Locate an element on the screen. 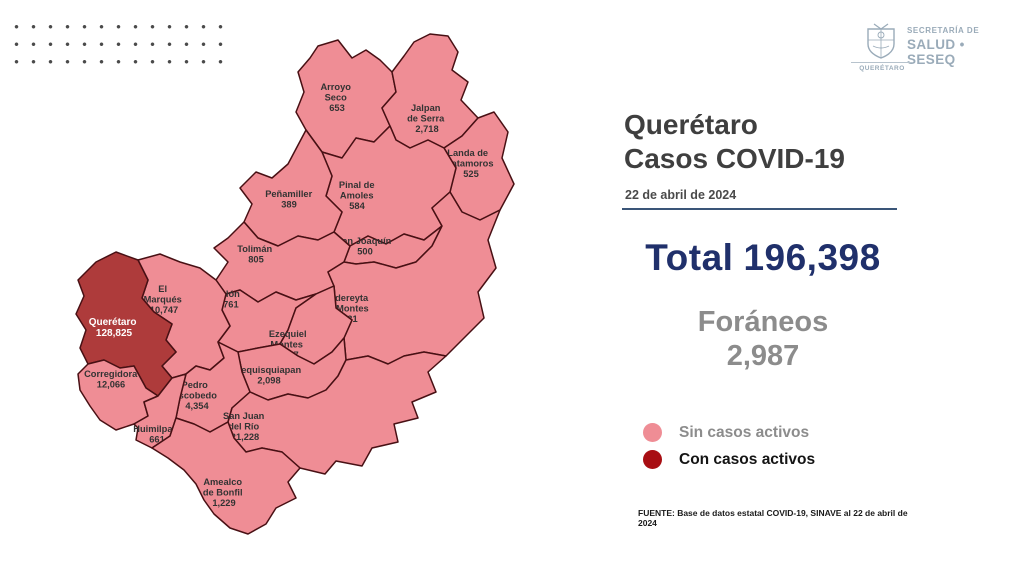 This screenshot has width=1024, height=576. legend: Sin casos activos Con casos activos is located at coordinates (729, 446).